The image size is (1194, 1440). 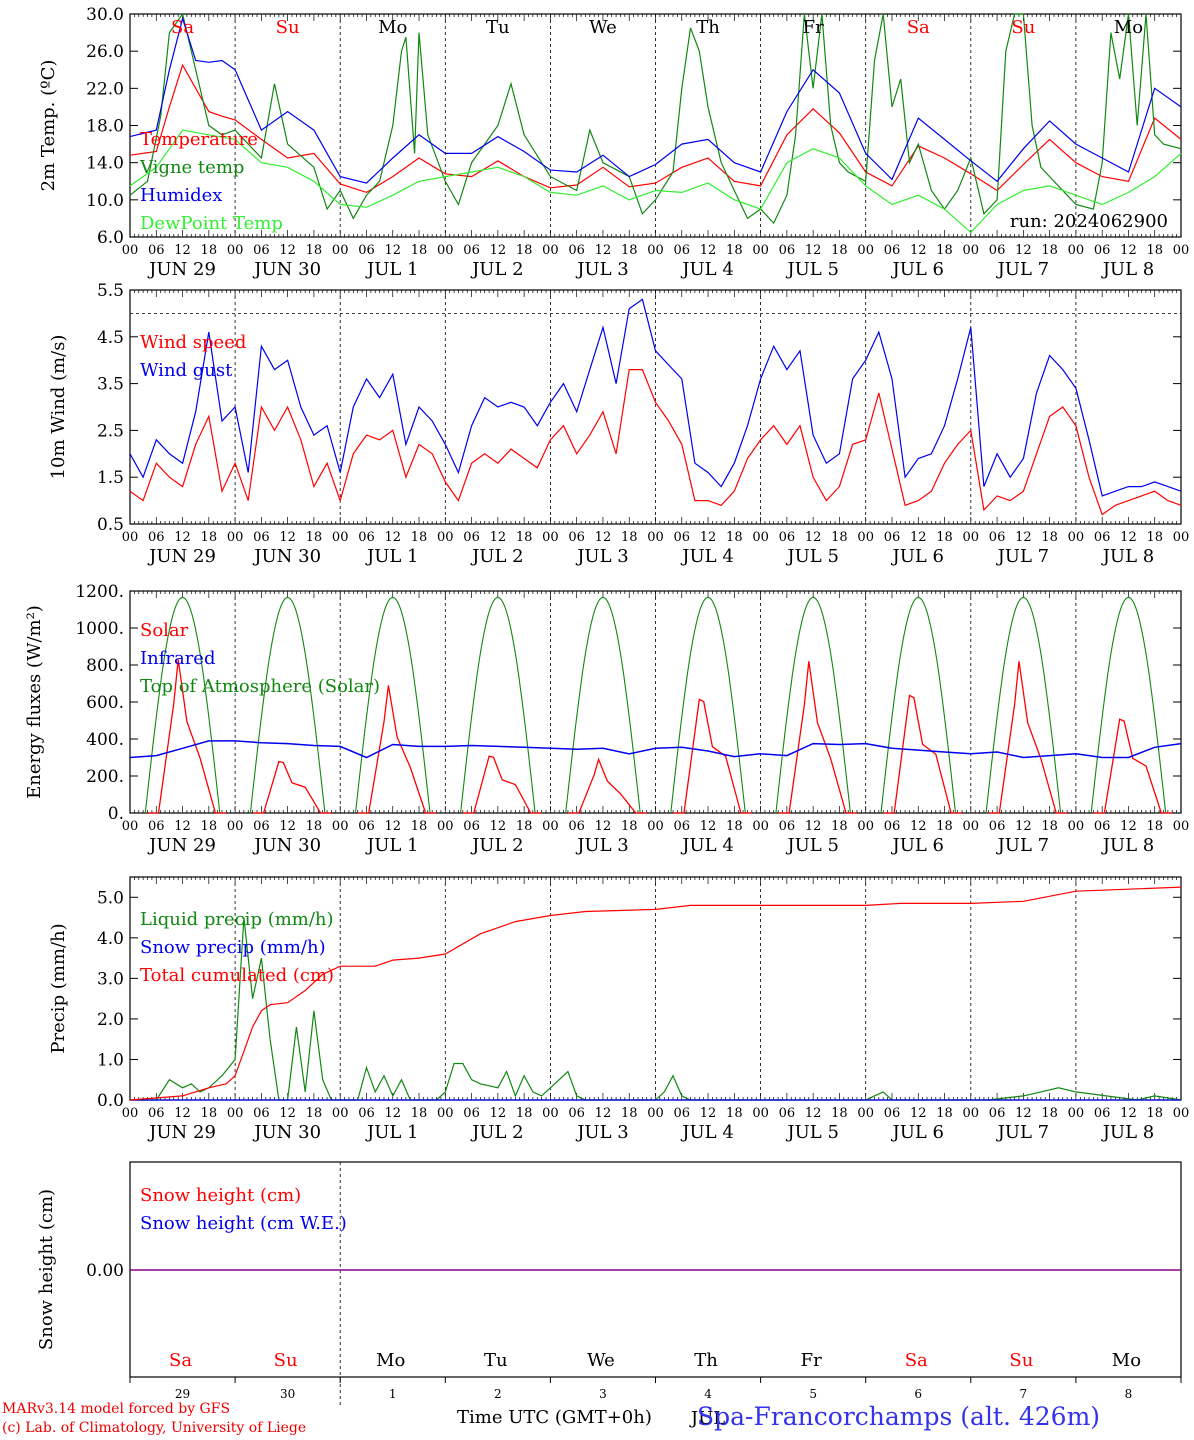 What do you see at coordinates (1128, 556) in the screenshot?
I see `wind-day-label: JUL 8` at bounding box center [1128, 556].